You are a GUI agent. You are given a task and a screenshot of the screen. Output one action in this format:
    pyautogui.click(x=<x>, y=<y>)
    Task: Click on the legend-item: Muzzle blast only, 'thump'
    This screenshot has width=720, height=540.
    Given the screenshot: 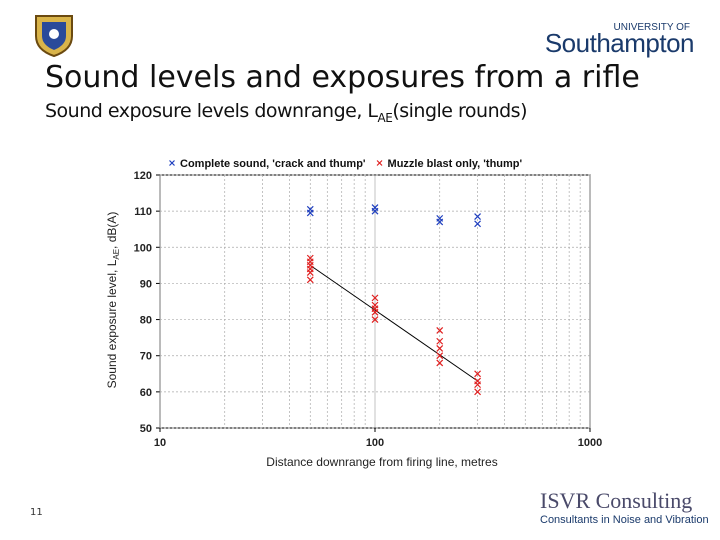 What is the action you would take?
    pyautogui.click(x=449, y=164)
    